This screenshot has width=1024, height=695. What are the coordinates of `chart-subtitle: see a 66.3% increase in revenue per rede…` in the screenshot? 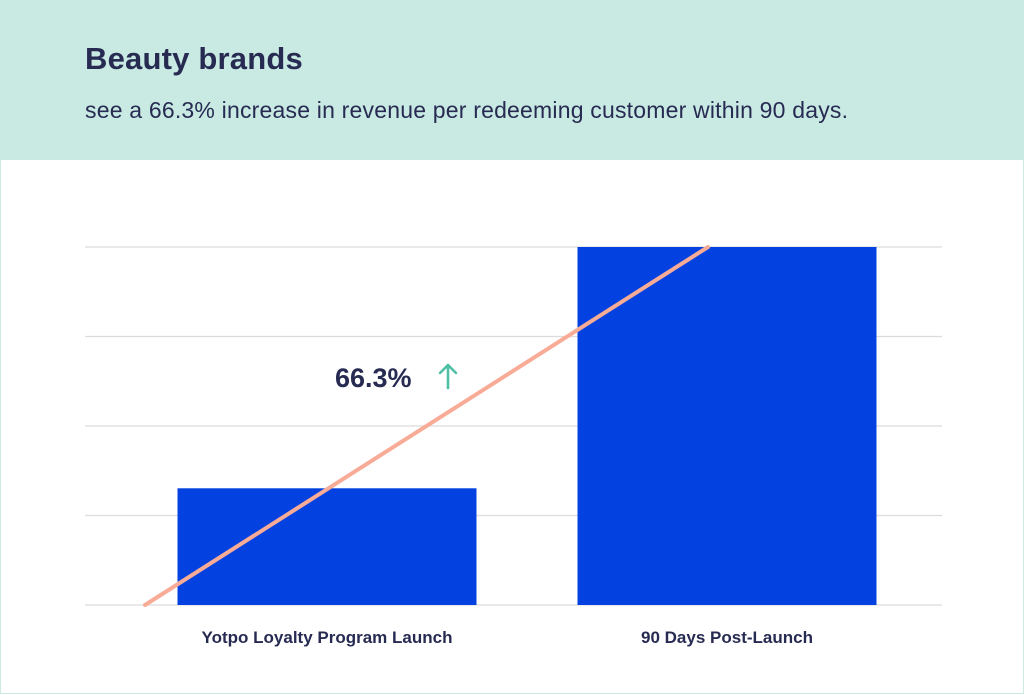 It's located at (467, 110).